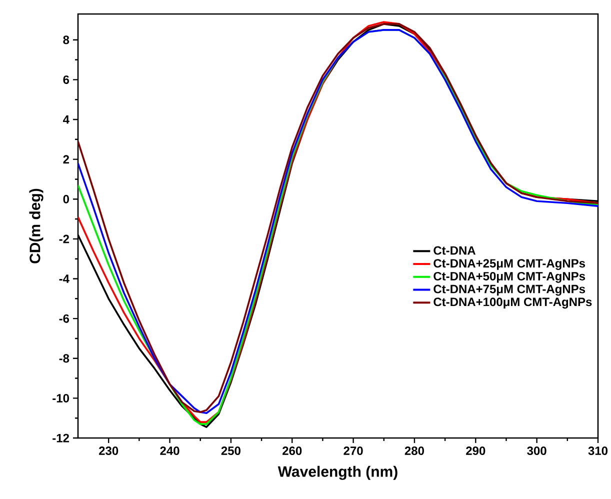 Image resolution: width=611 pixels, height=499 pixels. What do you see at coordinates (64, 358) in the screenshot?
I see `y-tick-label: -8` at bounding box center [64, 358].